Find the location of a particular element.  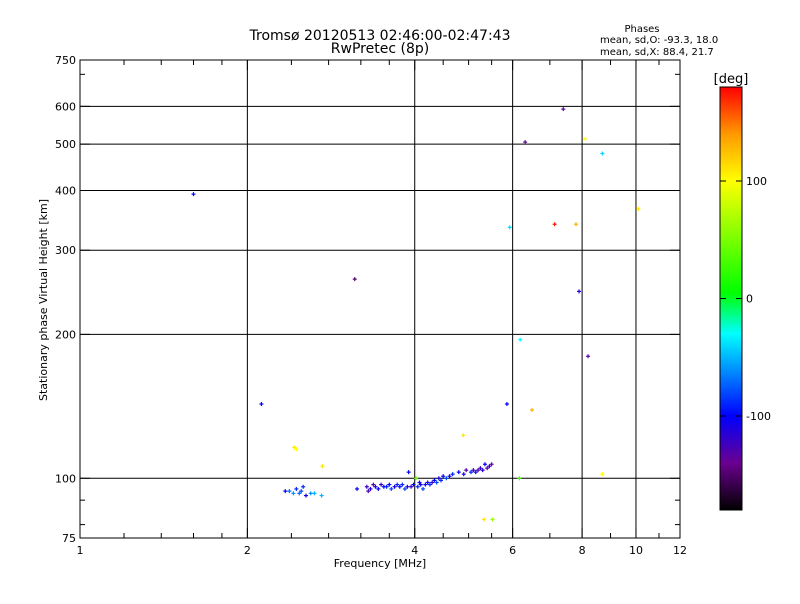

phases-line-x: mean, sd,X: 88.4, 21.7 is located at coordinates (657, 52).